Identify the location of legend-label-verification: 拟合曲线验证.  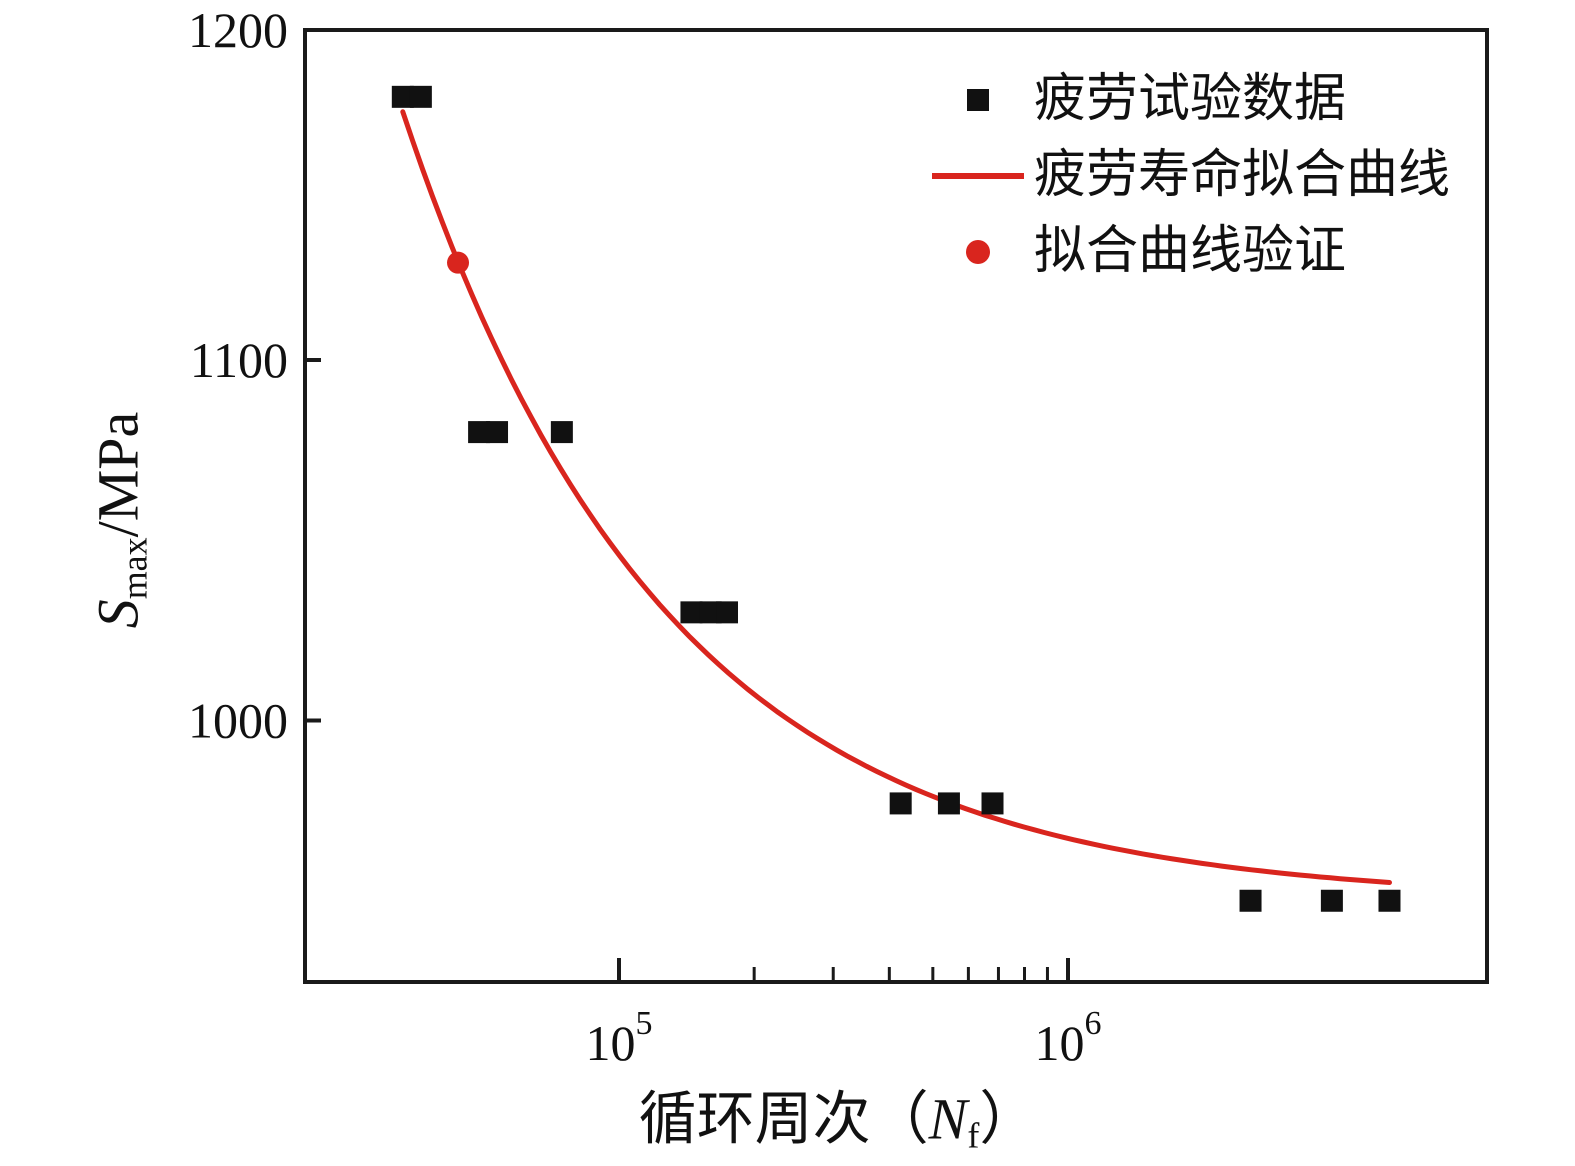
(1190, 251).